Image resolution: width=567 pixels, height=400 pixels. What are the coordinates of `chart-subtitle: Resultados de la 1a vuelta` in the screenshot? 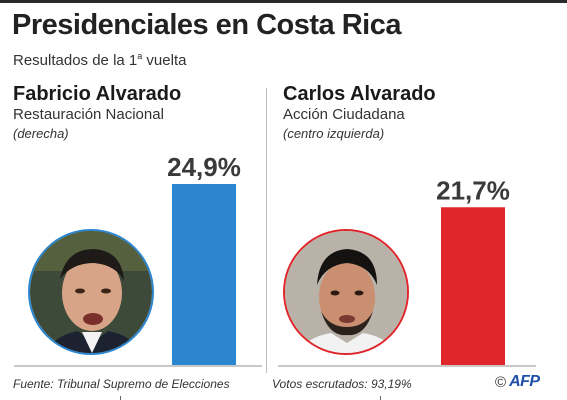 It's located at (99, 60).